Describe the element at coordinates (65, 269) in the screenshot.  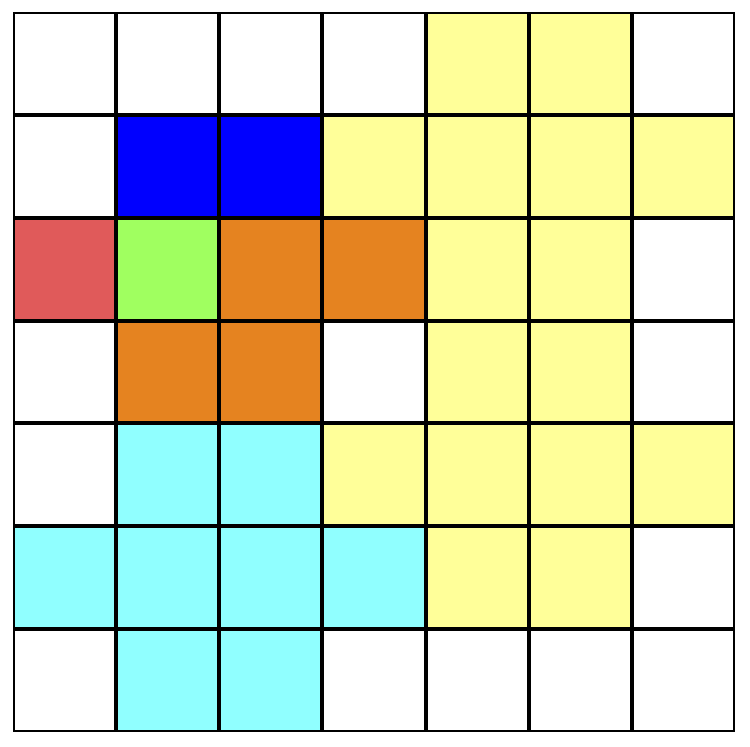
I see `cell-red-r2-c0` at that location.